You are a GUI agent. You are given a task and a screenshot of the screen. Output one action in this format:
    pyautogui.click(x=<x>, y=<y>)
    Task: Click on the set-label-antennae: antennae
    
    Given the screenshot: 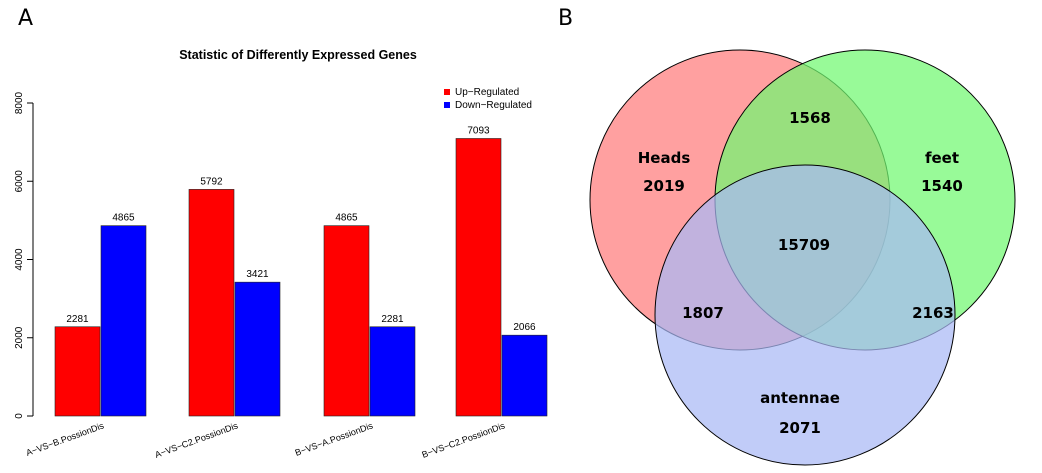 What is the action you would take?
    pyautogui.click(x=800, y=398)
    